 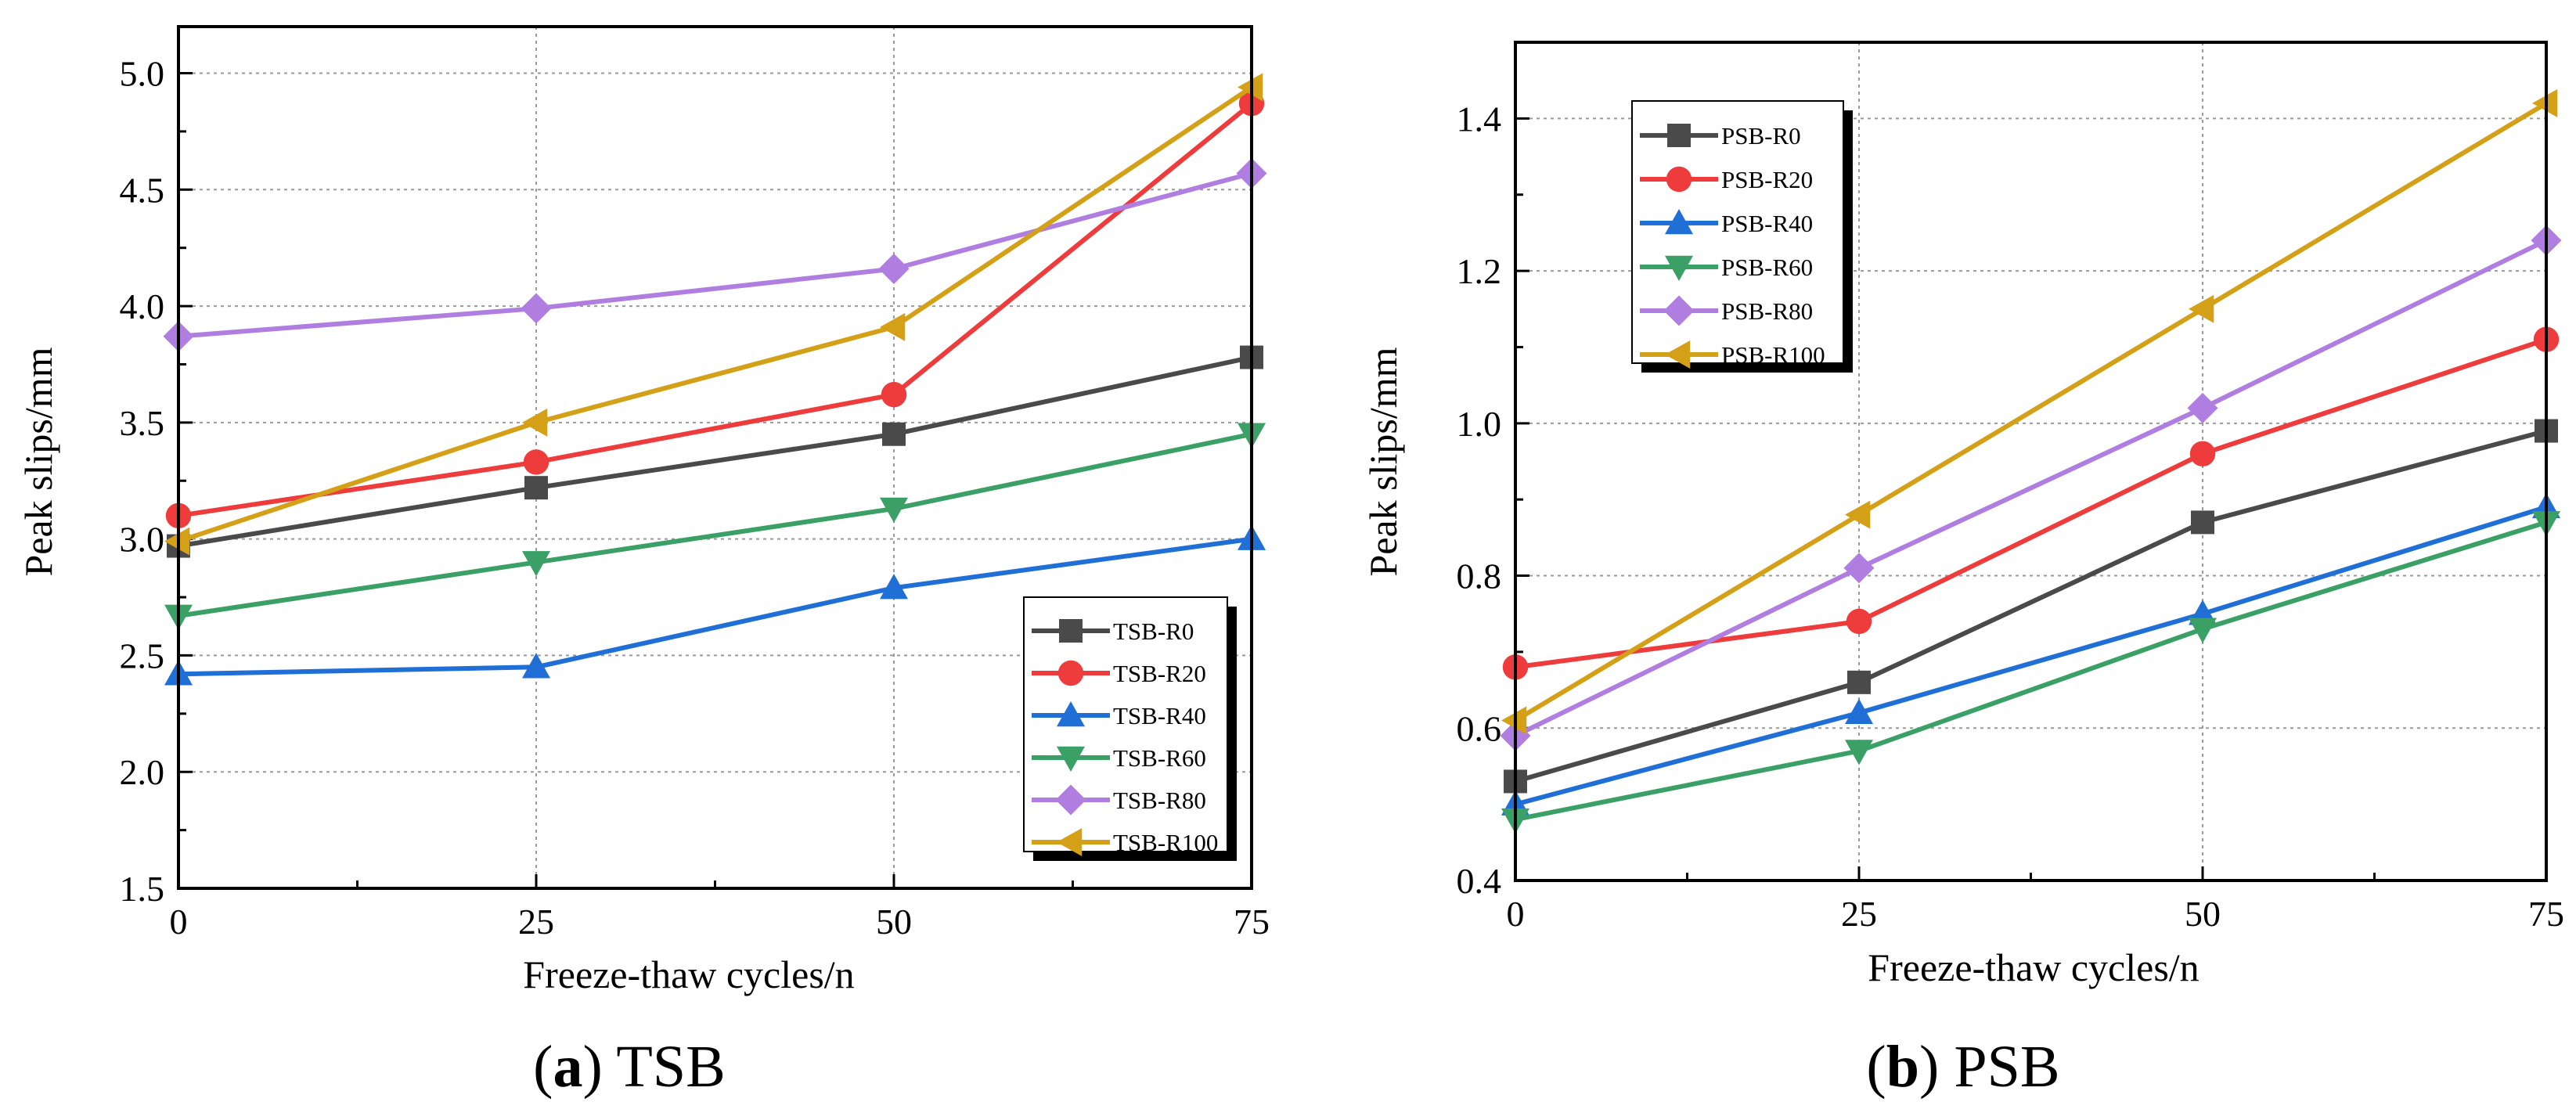 I want to click on legend-entry: TSB-R40, so click(x=1119, y=715).